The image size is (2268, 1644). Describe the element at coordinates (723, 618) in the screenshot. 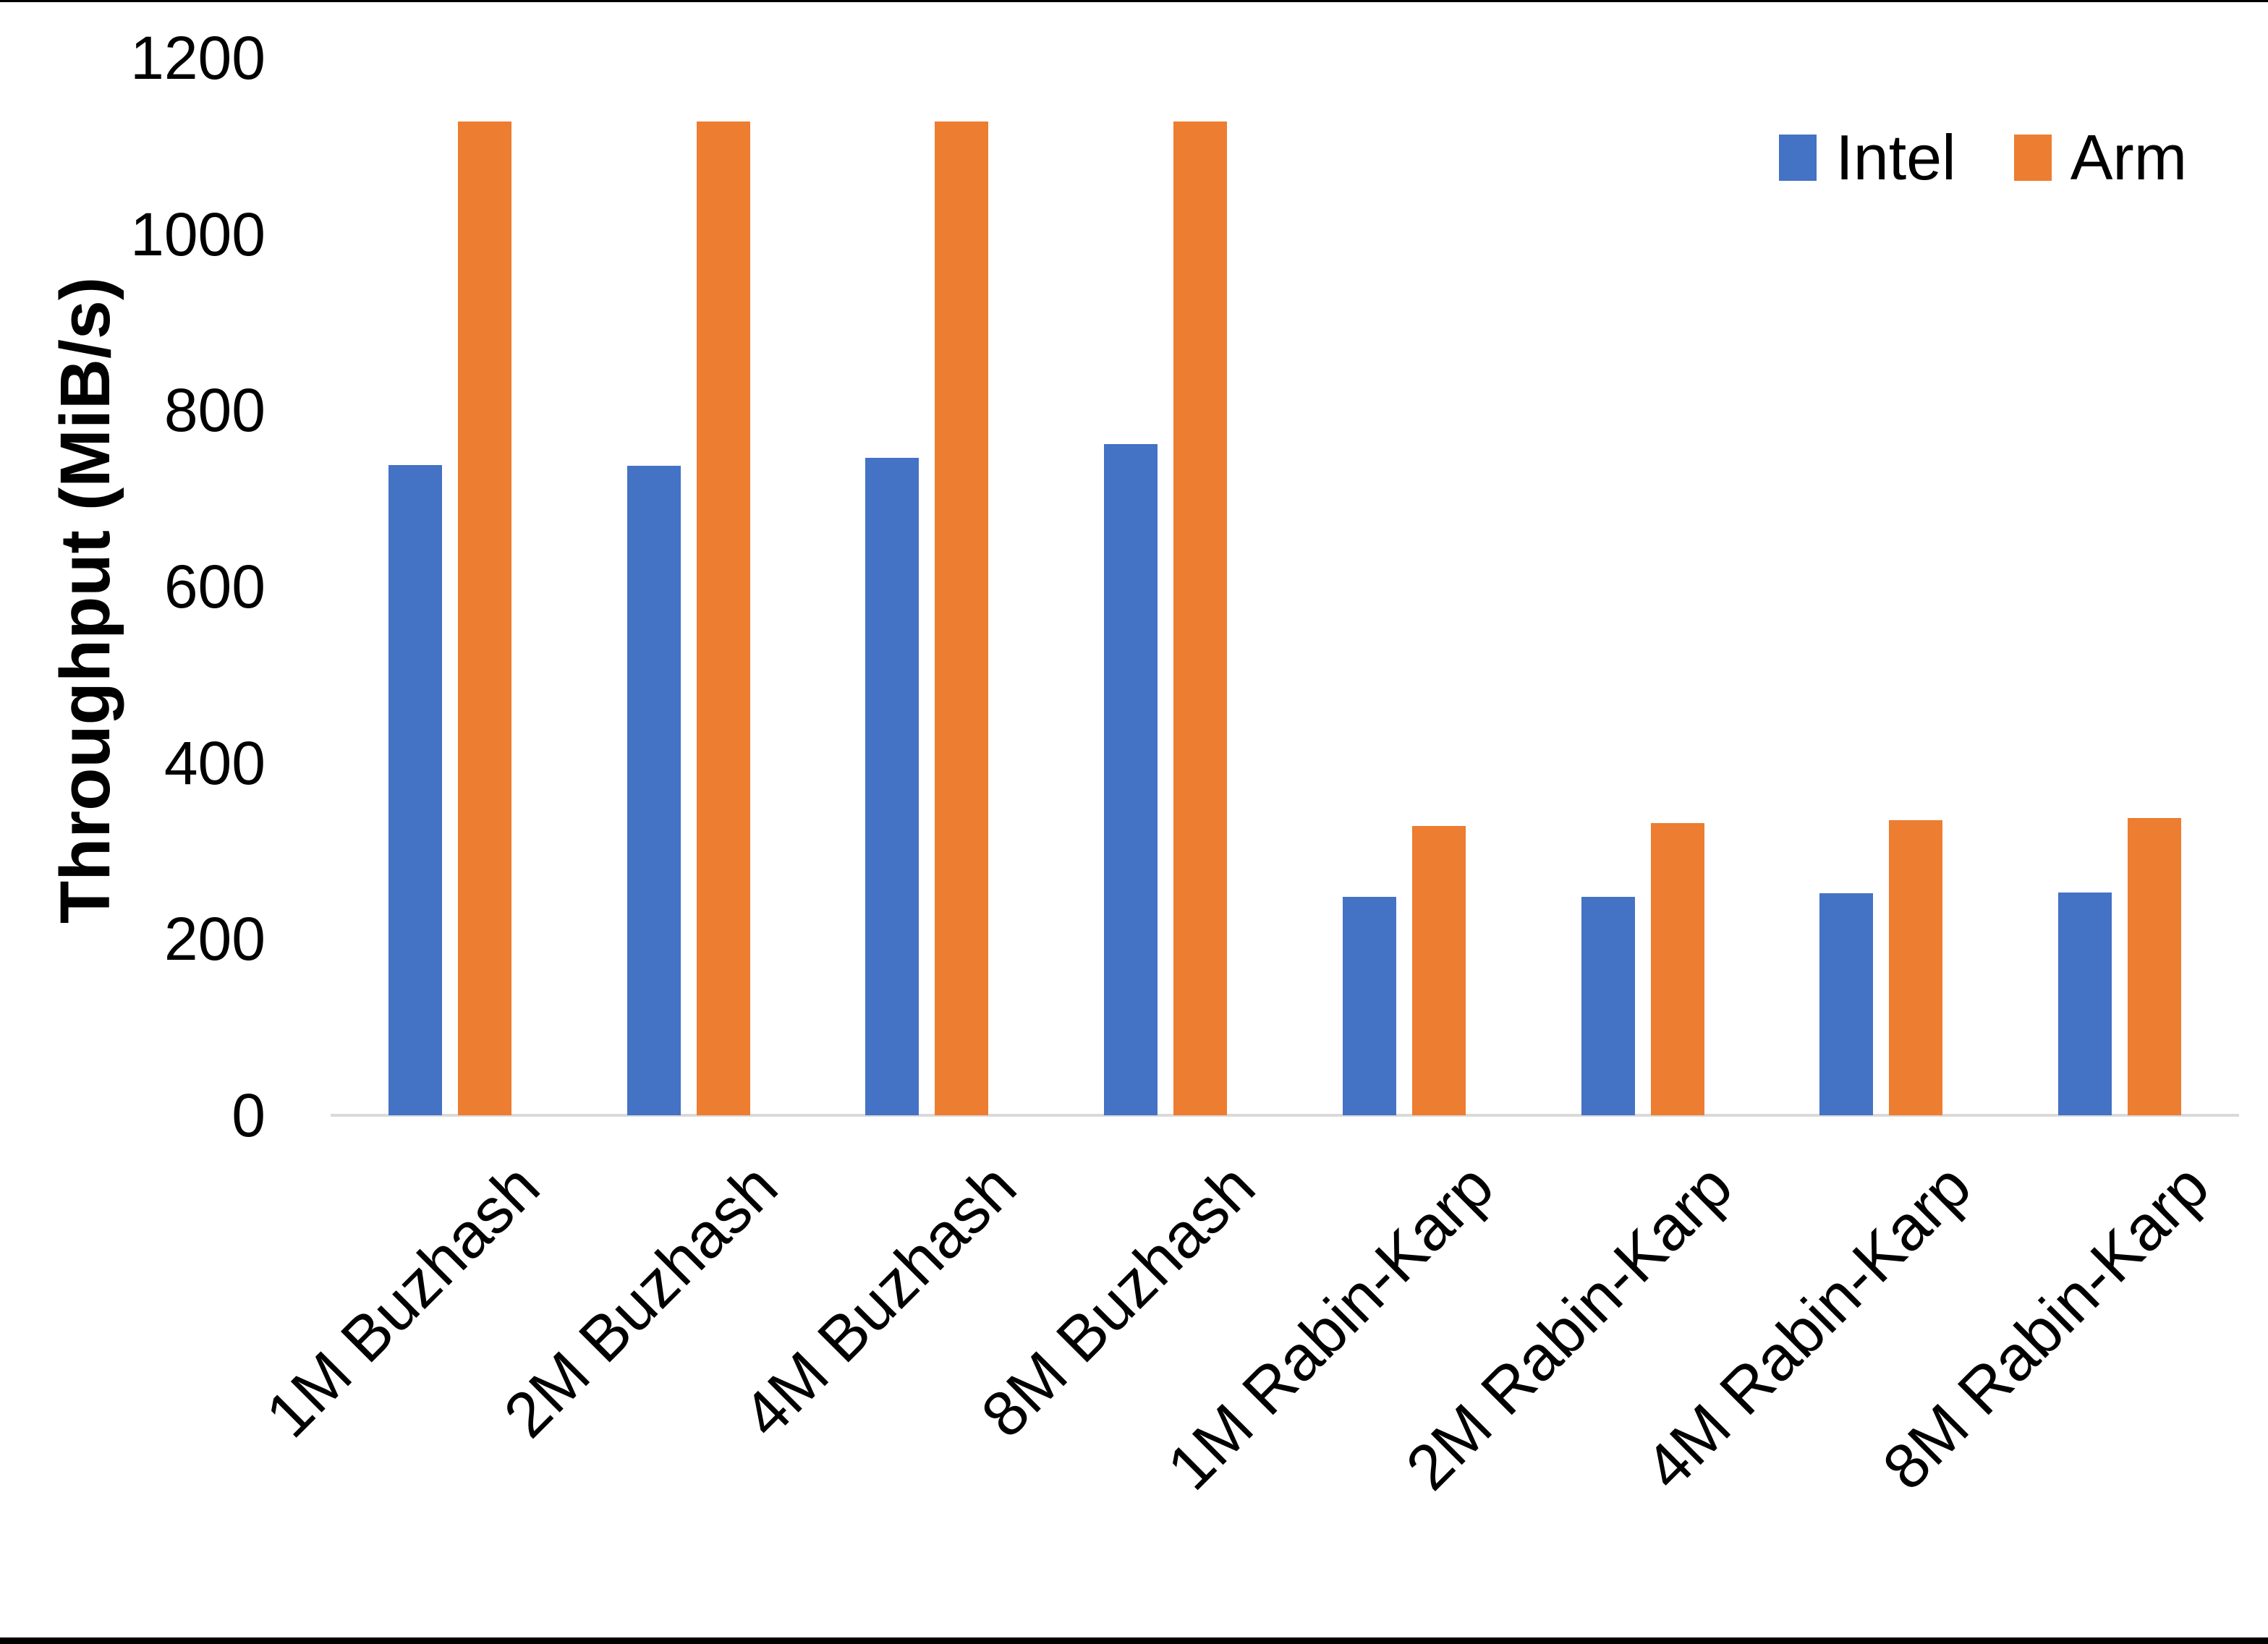

I see `bar-arm-2m-buzhash` at that location.